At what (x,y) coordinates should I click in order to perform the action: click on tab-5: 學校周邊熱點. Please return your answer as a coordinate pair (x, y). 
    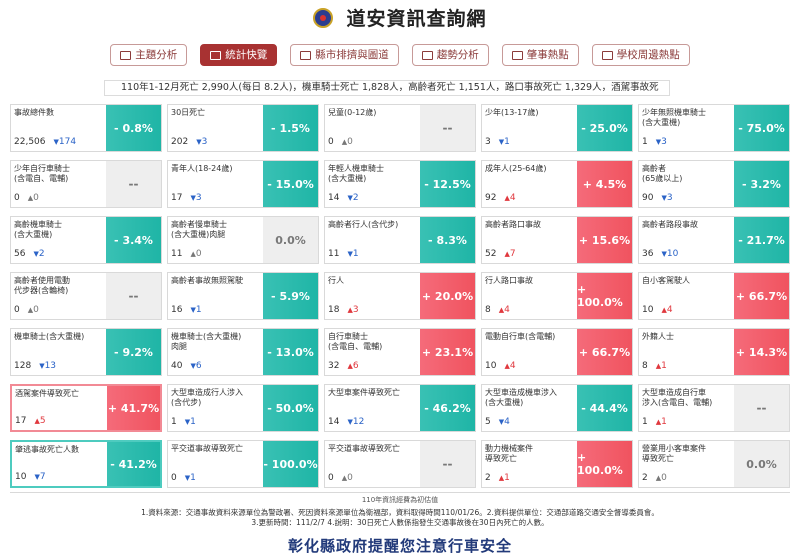
    Looking at the image, I should click on (640, 55).